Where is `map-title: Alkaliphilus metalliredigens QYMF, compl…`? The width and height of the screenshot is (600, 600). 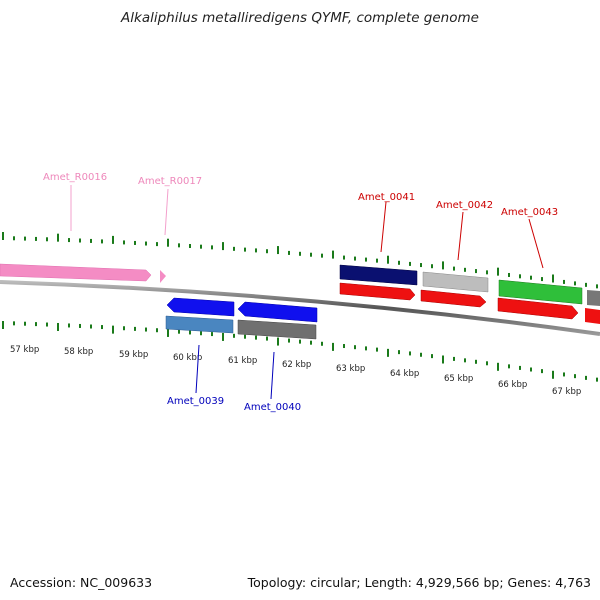
map-title: Alkaliphilus metalliredigens QYMF, compl… is located at coordinates (300, 18).